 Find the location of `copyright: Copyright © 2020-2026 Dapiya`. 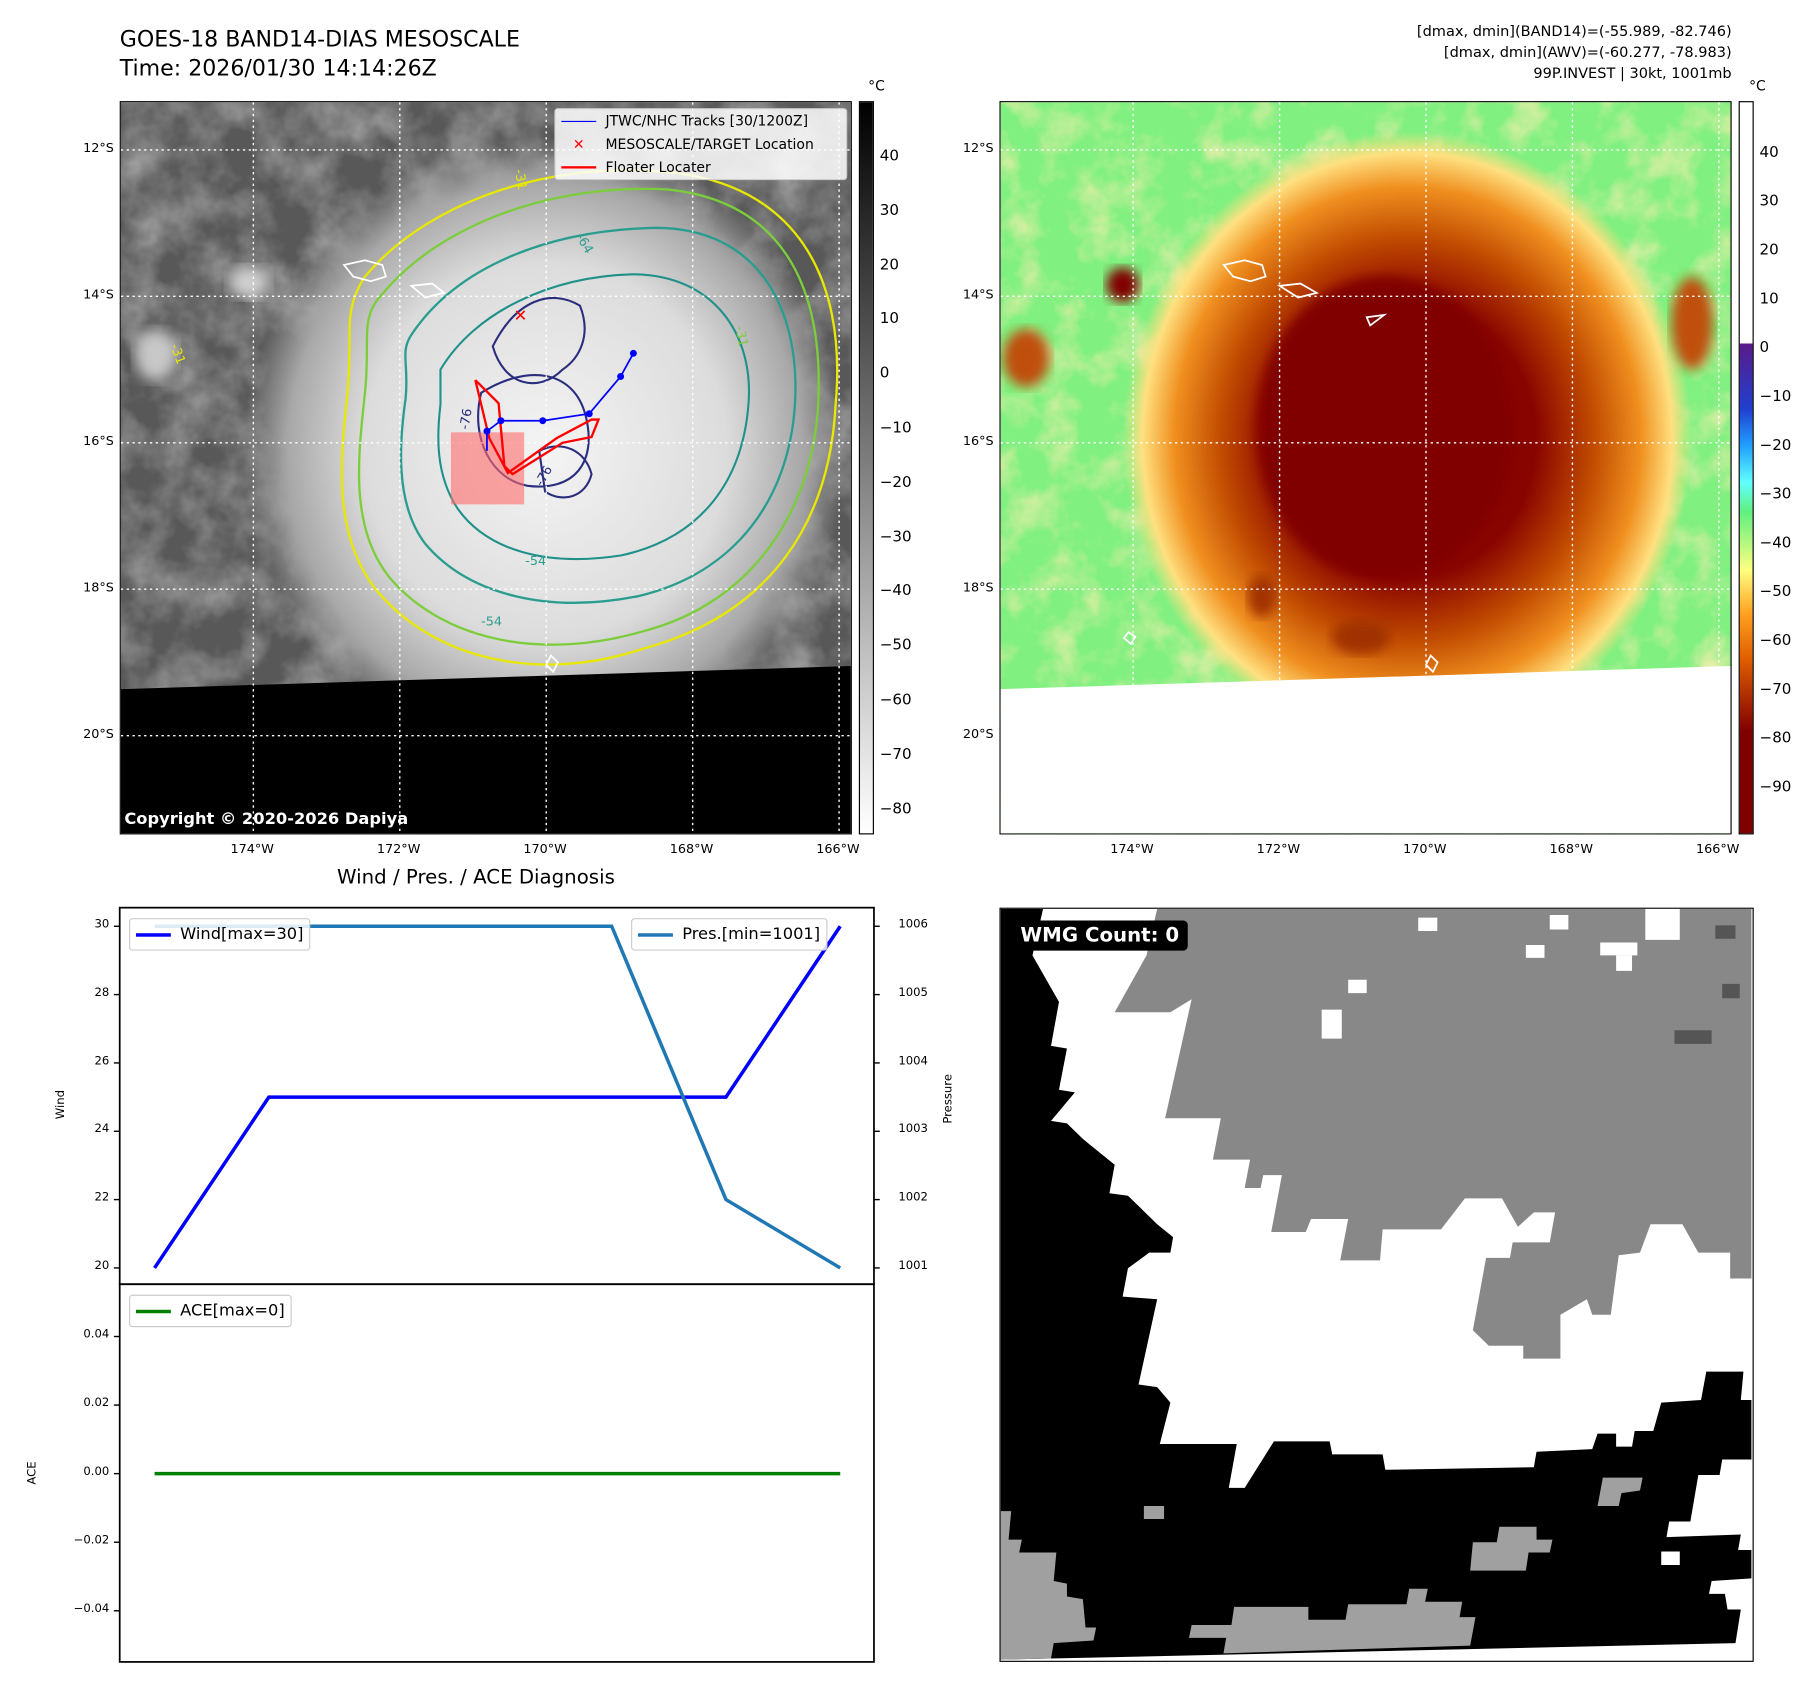

copyright: Copyright © 2020-2026 Dapiya is located at coordinates (266, 819).